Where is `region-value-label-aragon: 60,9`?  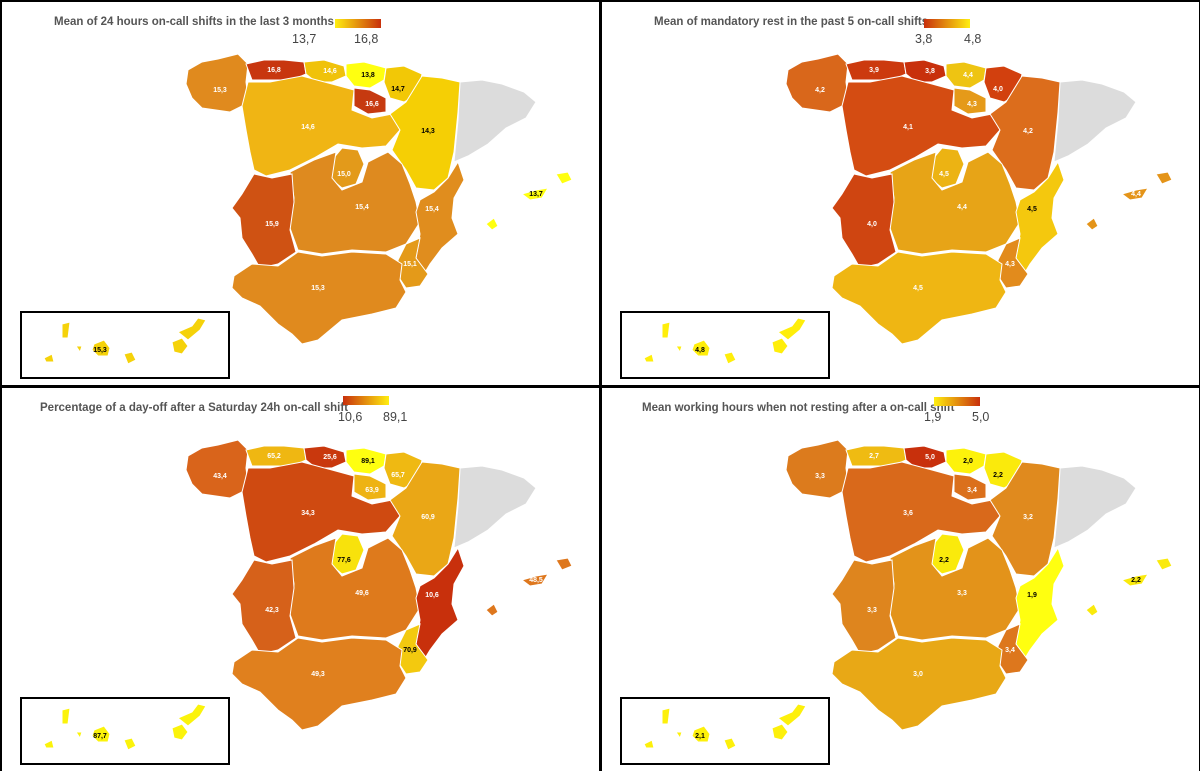
region-value-label-aragon: 60,9 is located at coordinates (428, 517).